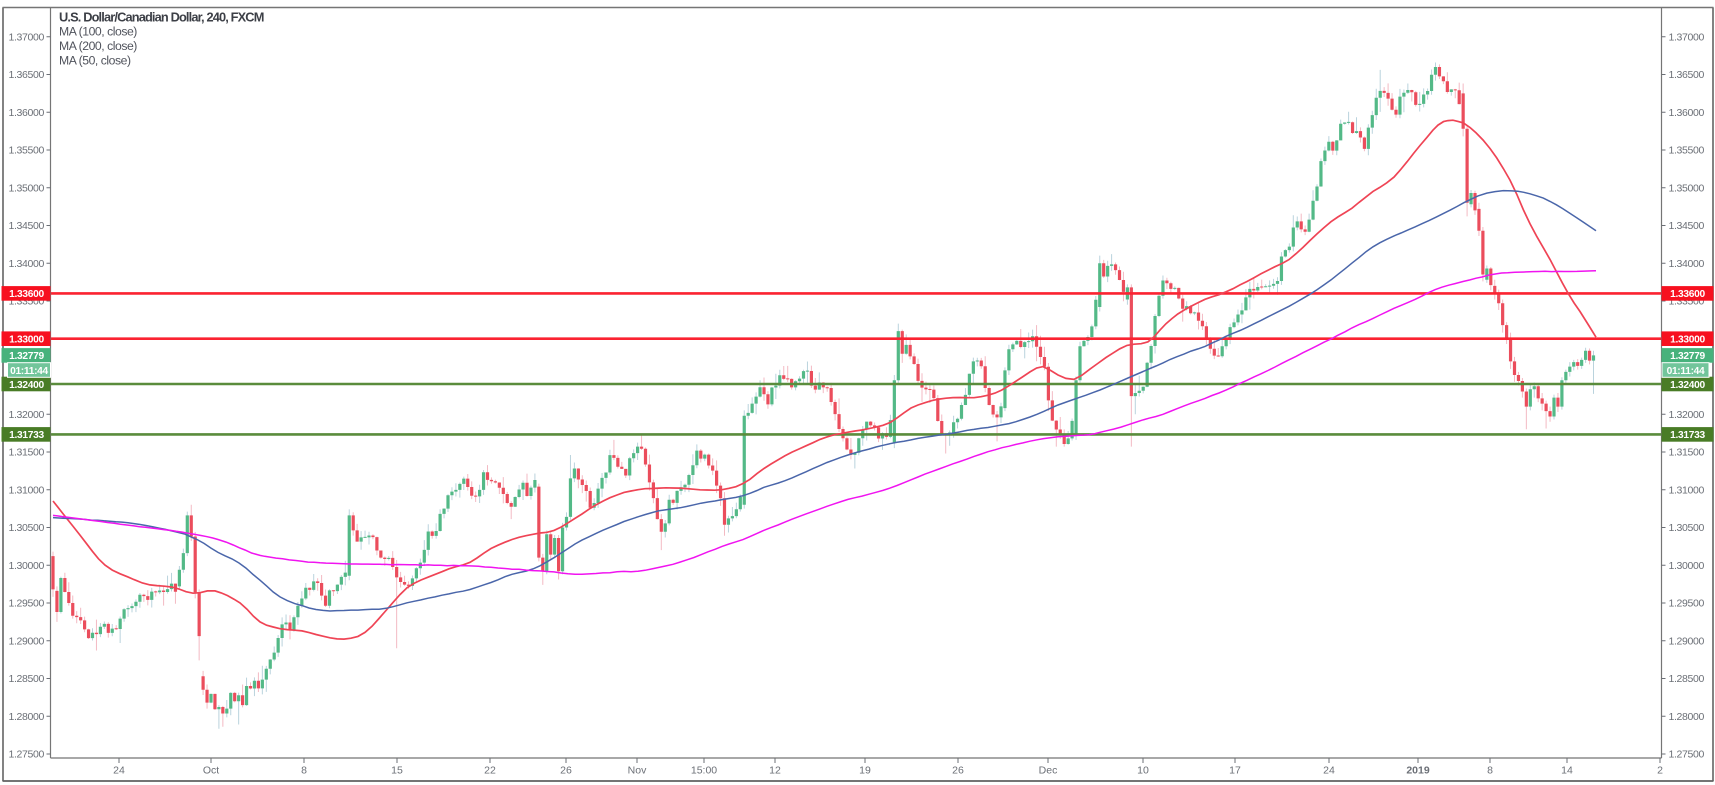 The height and width of the screenshot is (785, 1715). Describe the element at coordinates (865, 771) in the screenshot. I see `svg-text: 19` at that location.